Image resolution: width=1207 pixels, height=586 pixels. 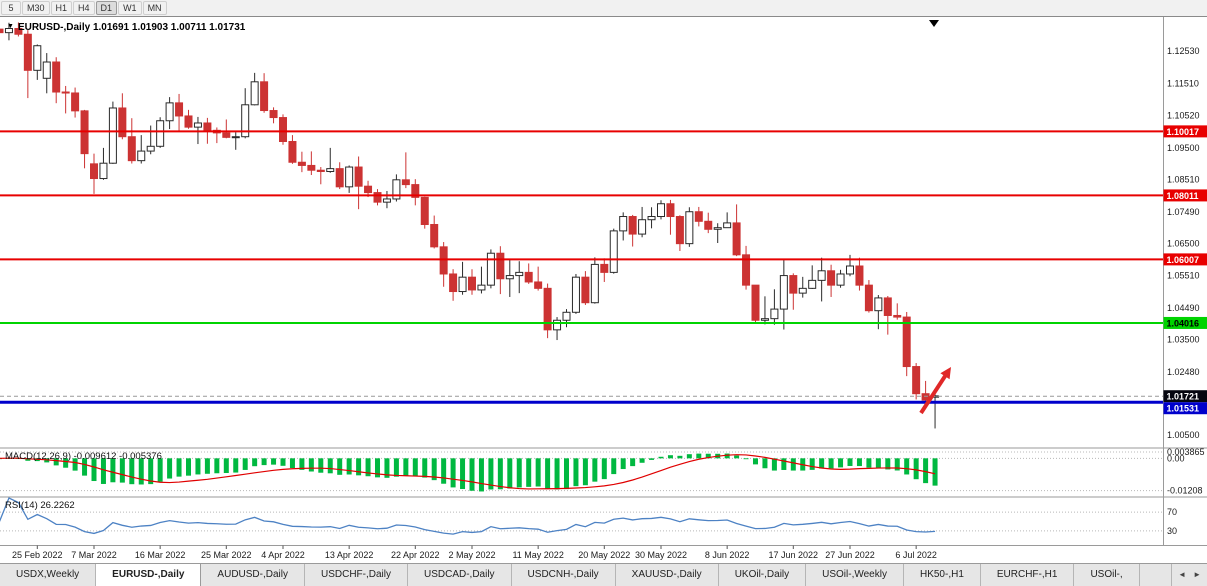 I want to click on svg-text: 1.10520, so click(x=1183, y=115).